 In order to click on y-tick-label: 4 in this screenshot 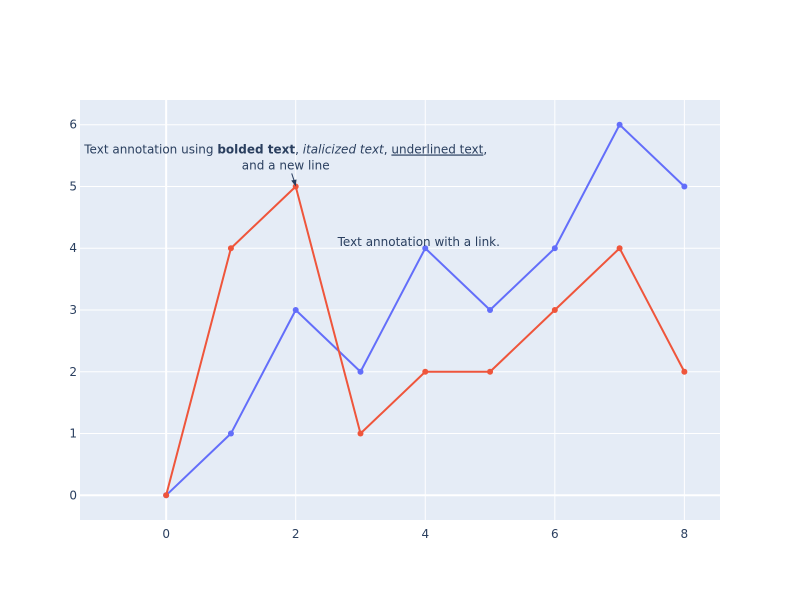, I will do `click(73, 248)`.